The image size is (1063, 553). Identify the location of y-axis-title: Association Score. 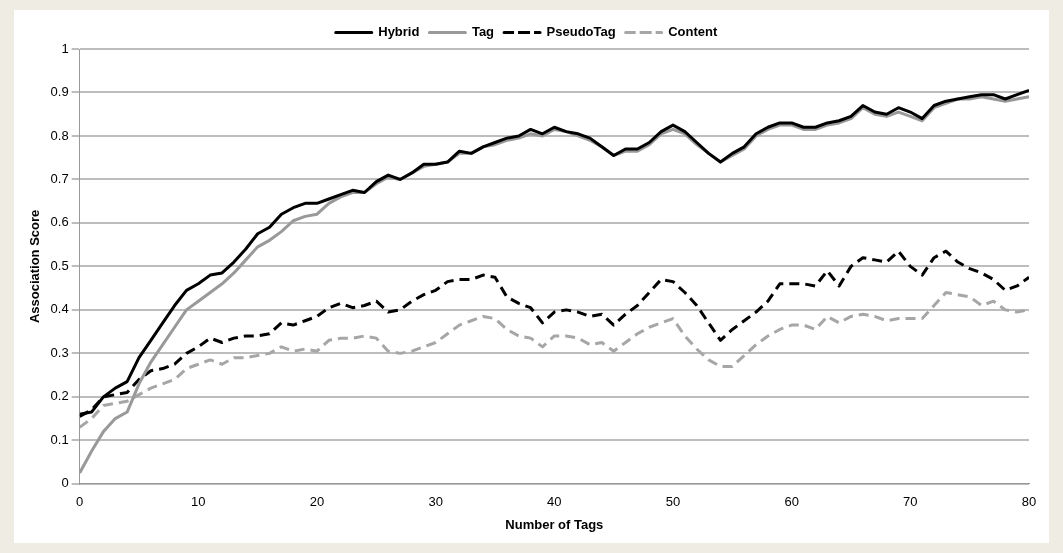
(35, 266).